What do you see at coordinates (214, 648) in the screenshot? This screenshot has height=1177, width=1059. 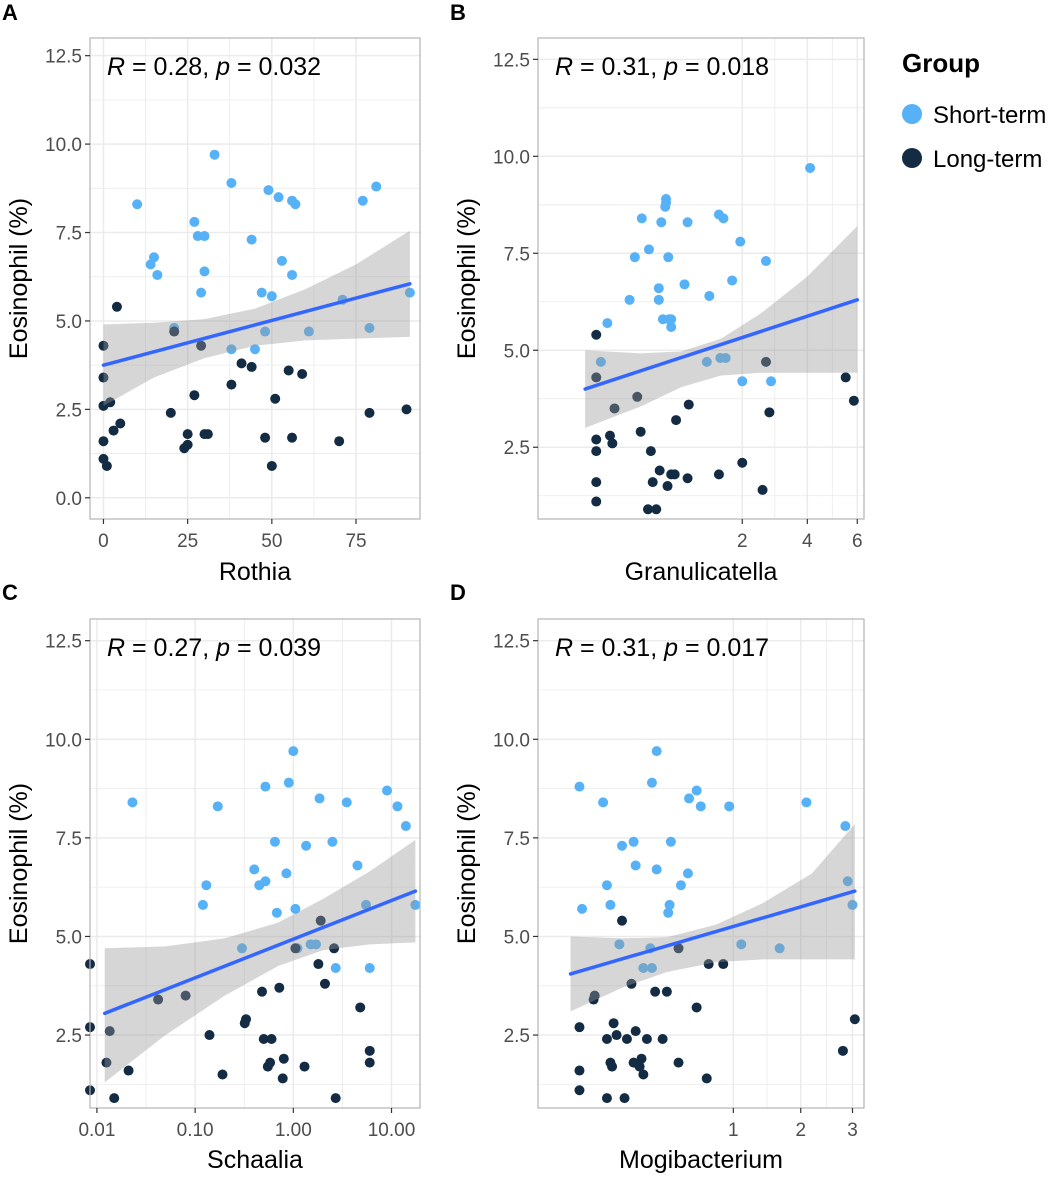 I see `panel-c-correlation-annotation: R = 0.27, p = 0.039` at bounding box center [214, 648].